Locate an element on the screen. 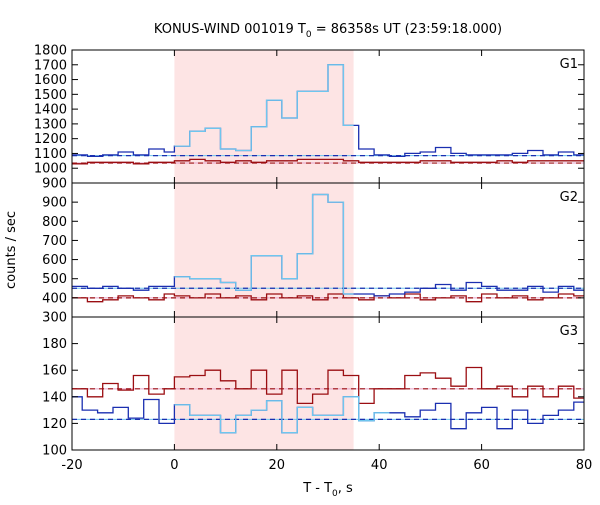  panel-g3-red-series is located at coordinates (328, 385).